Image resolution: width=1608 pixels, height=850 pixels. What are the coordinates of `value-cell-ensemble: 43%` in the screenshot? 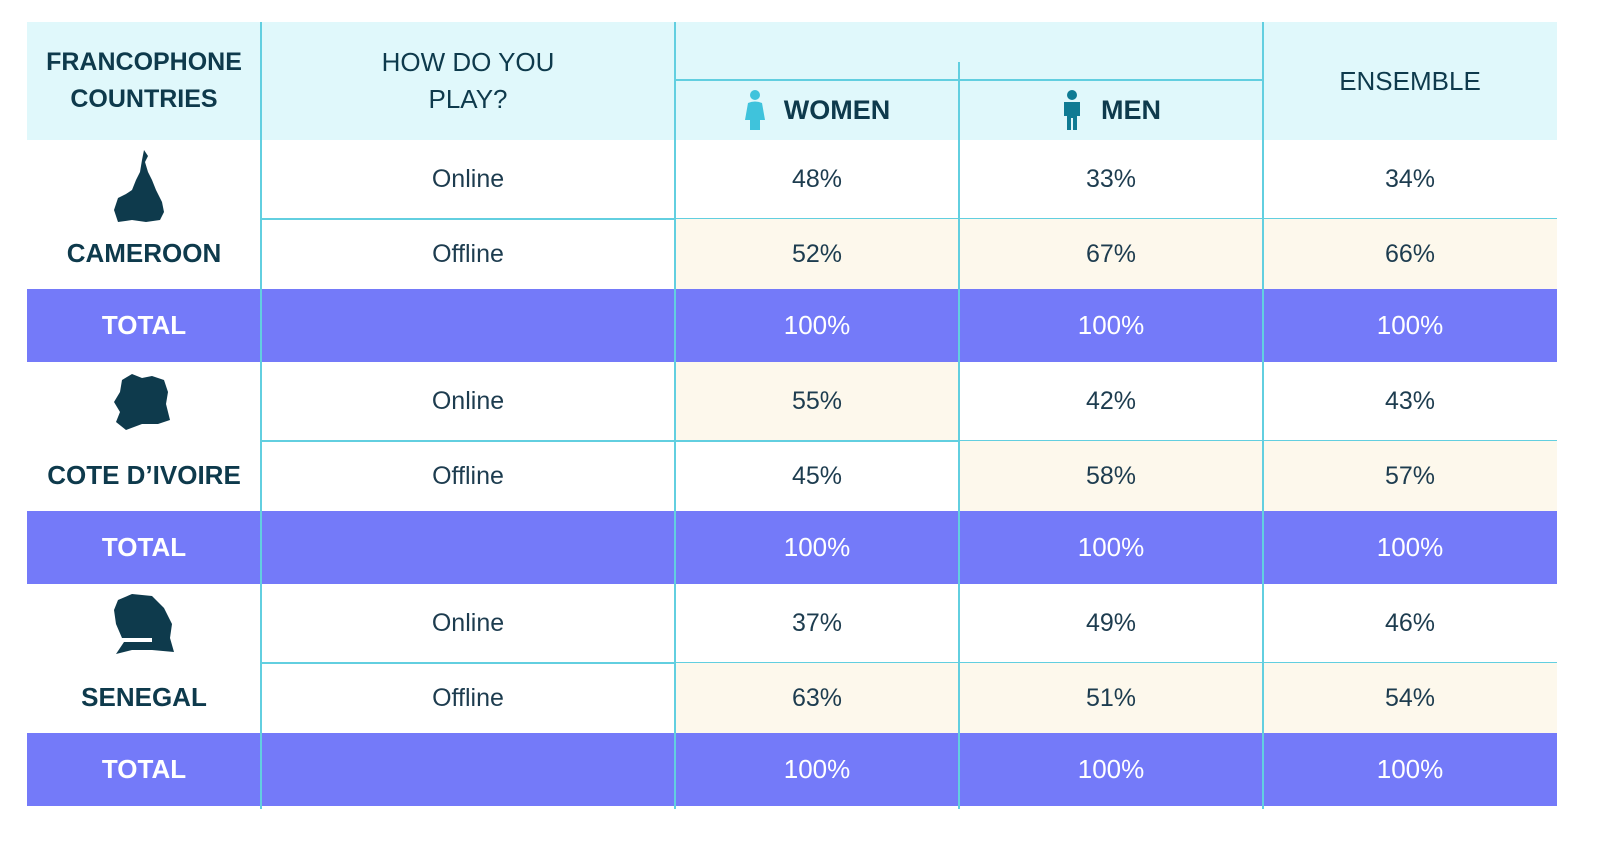 It's located at (1410, 401).